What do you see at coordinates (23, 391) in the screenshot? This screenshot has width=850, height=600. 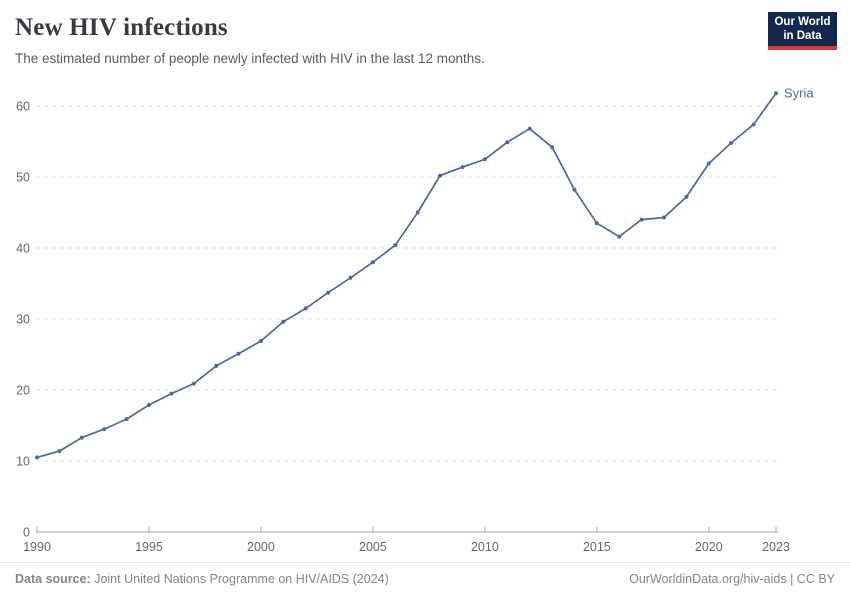 I see `y-tick-label: 20` at bounding box center [23, 391].